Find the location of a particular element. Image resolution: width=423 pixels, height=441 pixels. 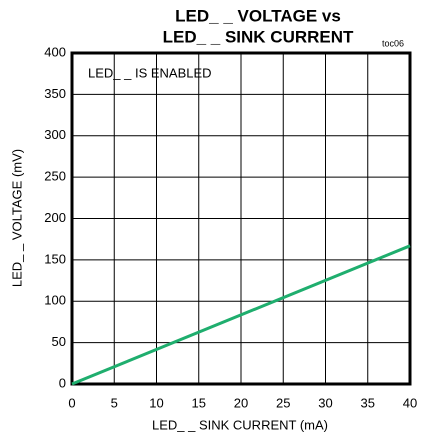

annotation: LED_ _ IS ENABLED is located at coordinates (150, 72).